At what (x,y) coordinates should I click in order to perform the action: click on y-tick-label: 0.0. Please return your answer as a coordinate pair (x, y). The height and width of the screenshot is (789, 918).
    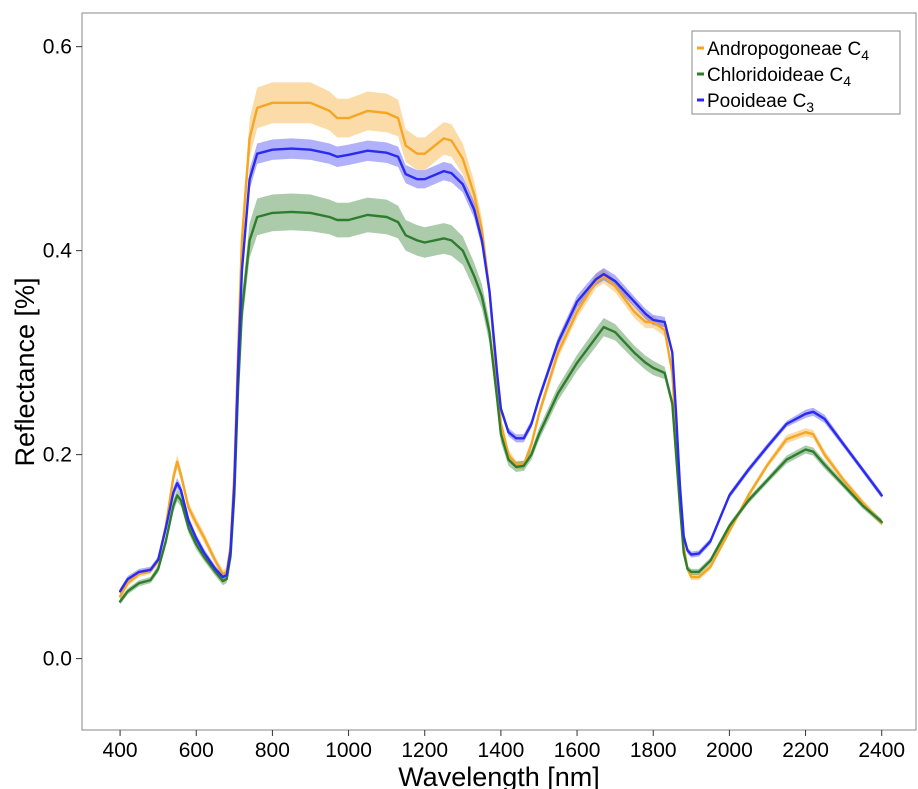
    Looking at the image, I should click on (57, 659).